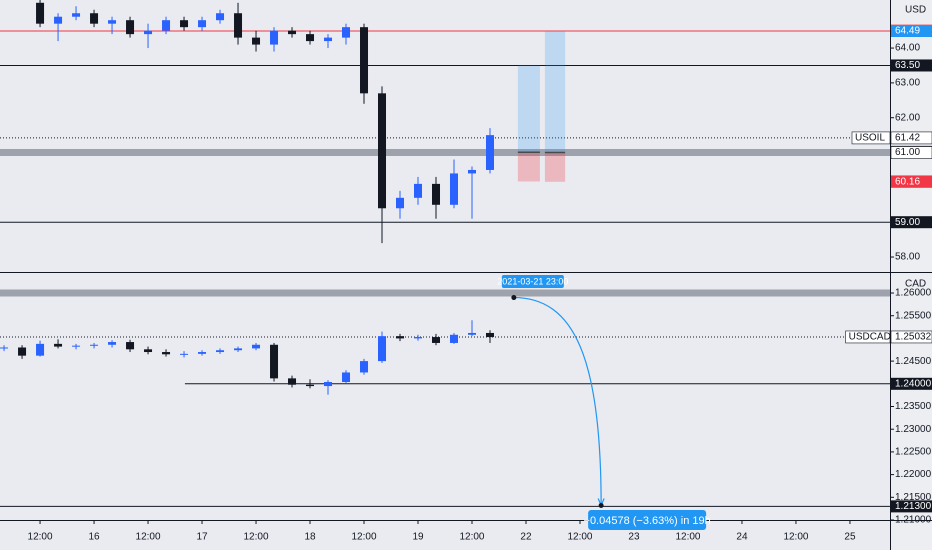 Image resolution: width=932 pixels, height=550 pixels. I want to click on price-label: 1.21300, so click(913, 506).